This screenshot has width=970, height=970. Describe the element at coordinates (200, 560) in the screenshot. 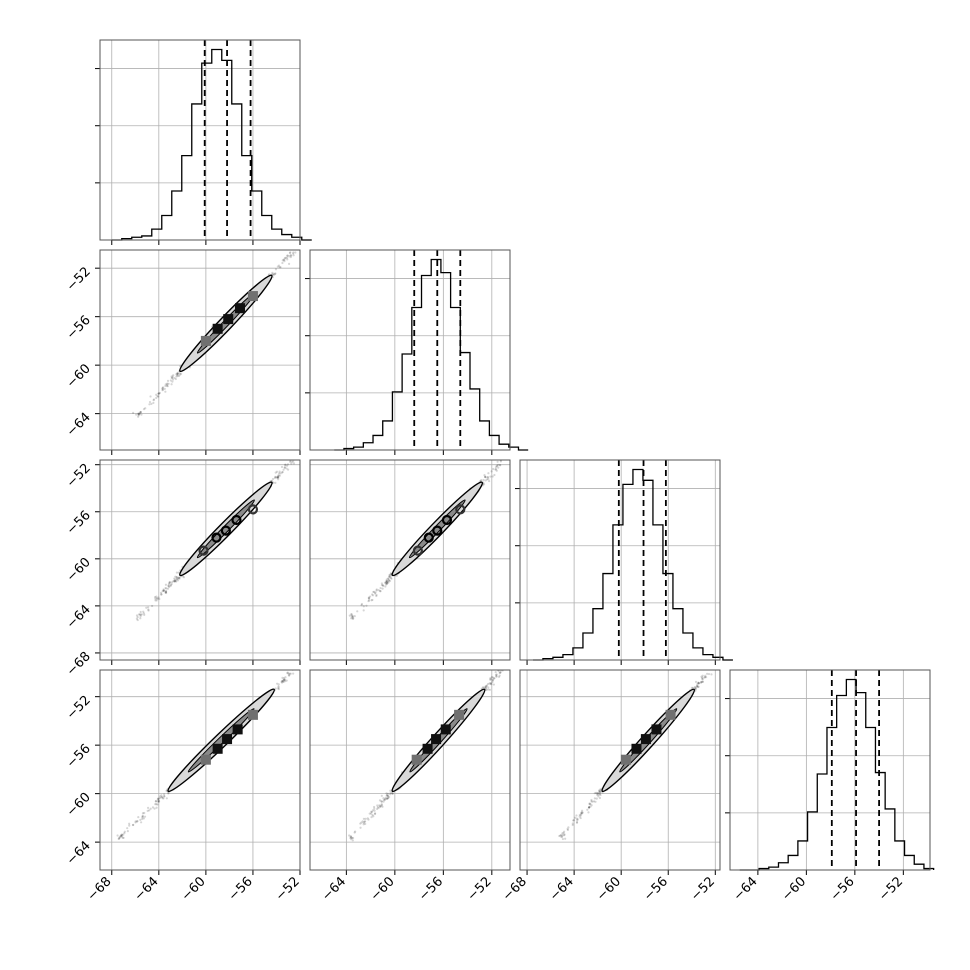

I see `panel-frame` at that location.